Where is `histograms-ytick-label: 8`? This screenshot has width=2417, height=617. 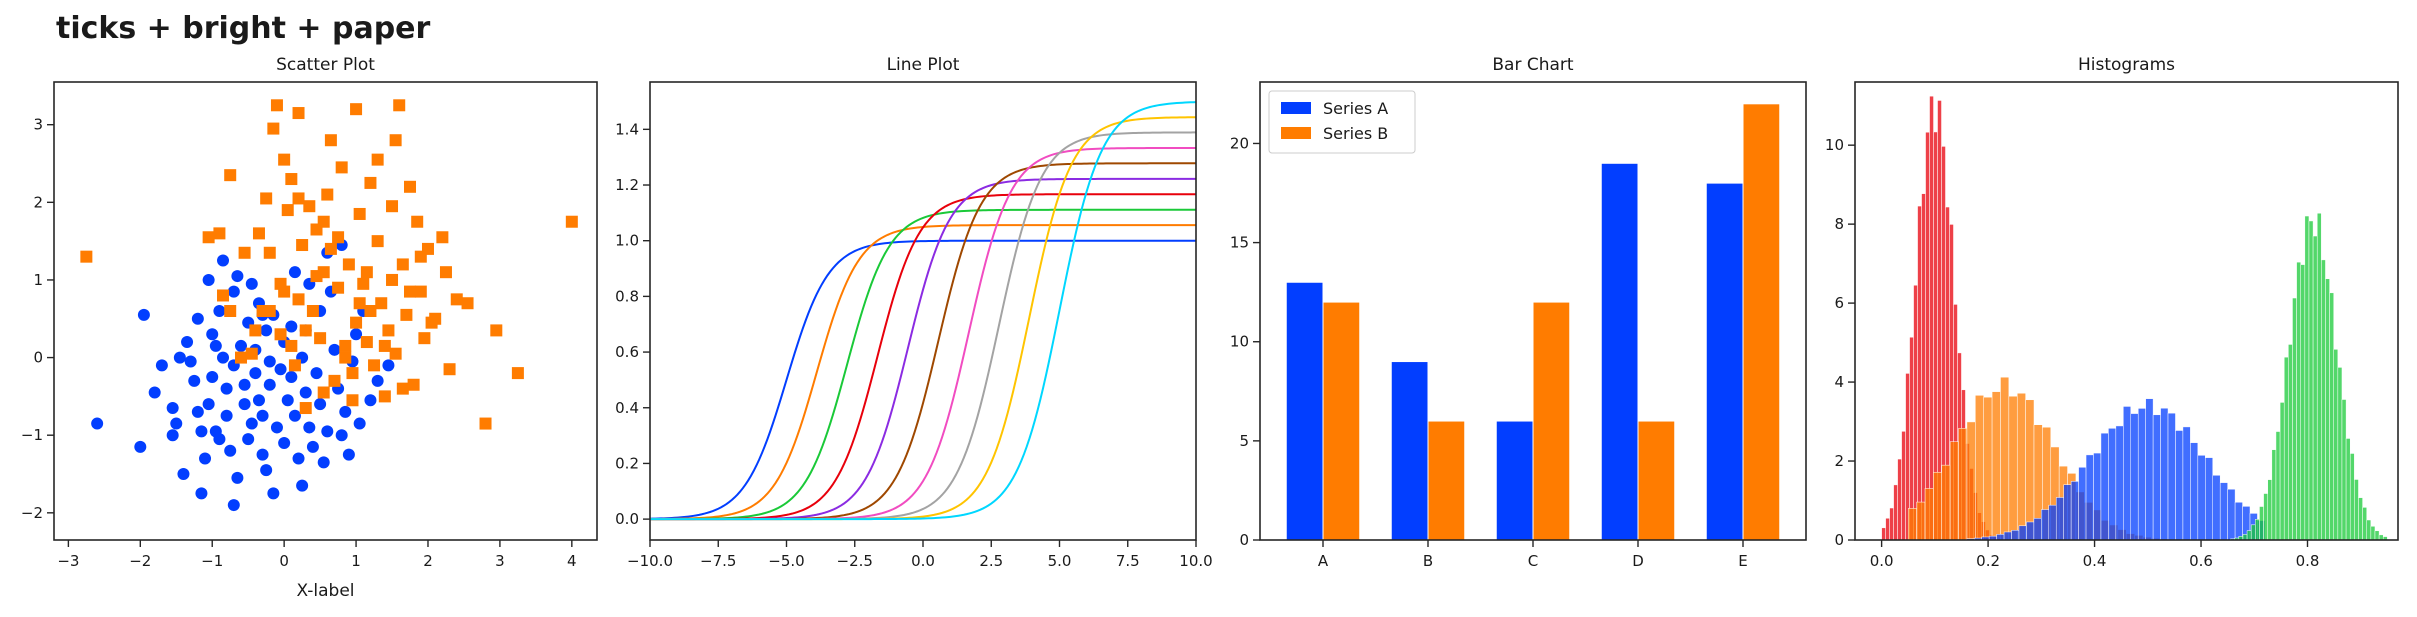 histograms-ytick-label: 8 is located at coordinates (1839, 224).